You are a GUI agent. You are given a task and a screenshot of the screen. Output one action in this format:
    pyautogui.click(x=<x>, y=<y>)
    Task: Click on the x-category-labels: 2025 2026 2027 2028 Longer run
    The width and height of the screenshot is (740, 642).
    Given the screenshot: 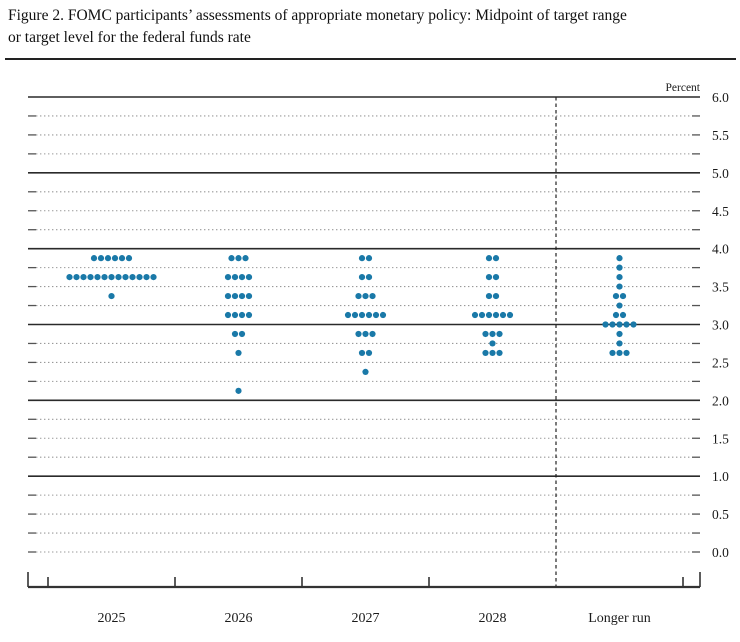 What is the action you would take?
    pyautogui.click(x=374, y=618)
    